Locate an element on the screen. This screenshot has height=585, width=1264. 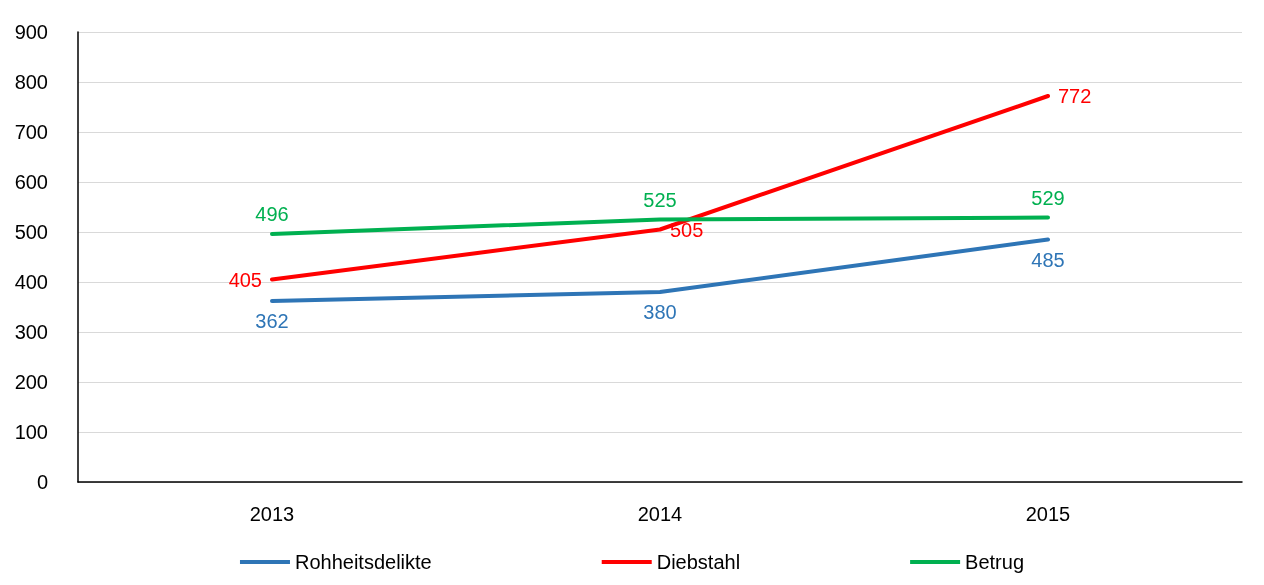
y-tick-label: 100 is located at coordinates (31, 432).